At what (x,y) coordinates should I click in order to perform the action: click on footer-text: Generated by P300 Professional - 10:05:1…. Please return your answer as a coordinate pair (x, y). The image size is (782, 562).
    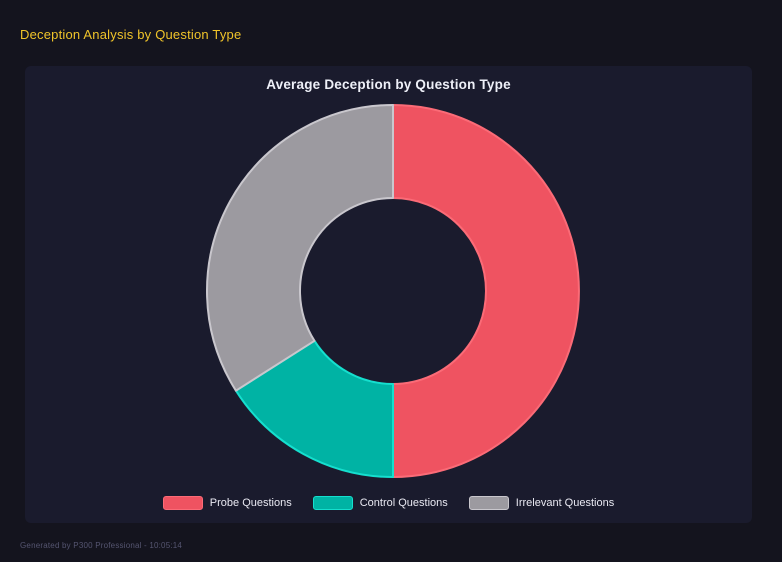
    Looking at the image, I should click on (101, 545).